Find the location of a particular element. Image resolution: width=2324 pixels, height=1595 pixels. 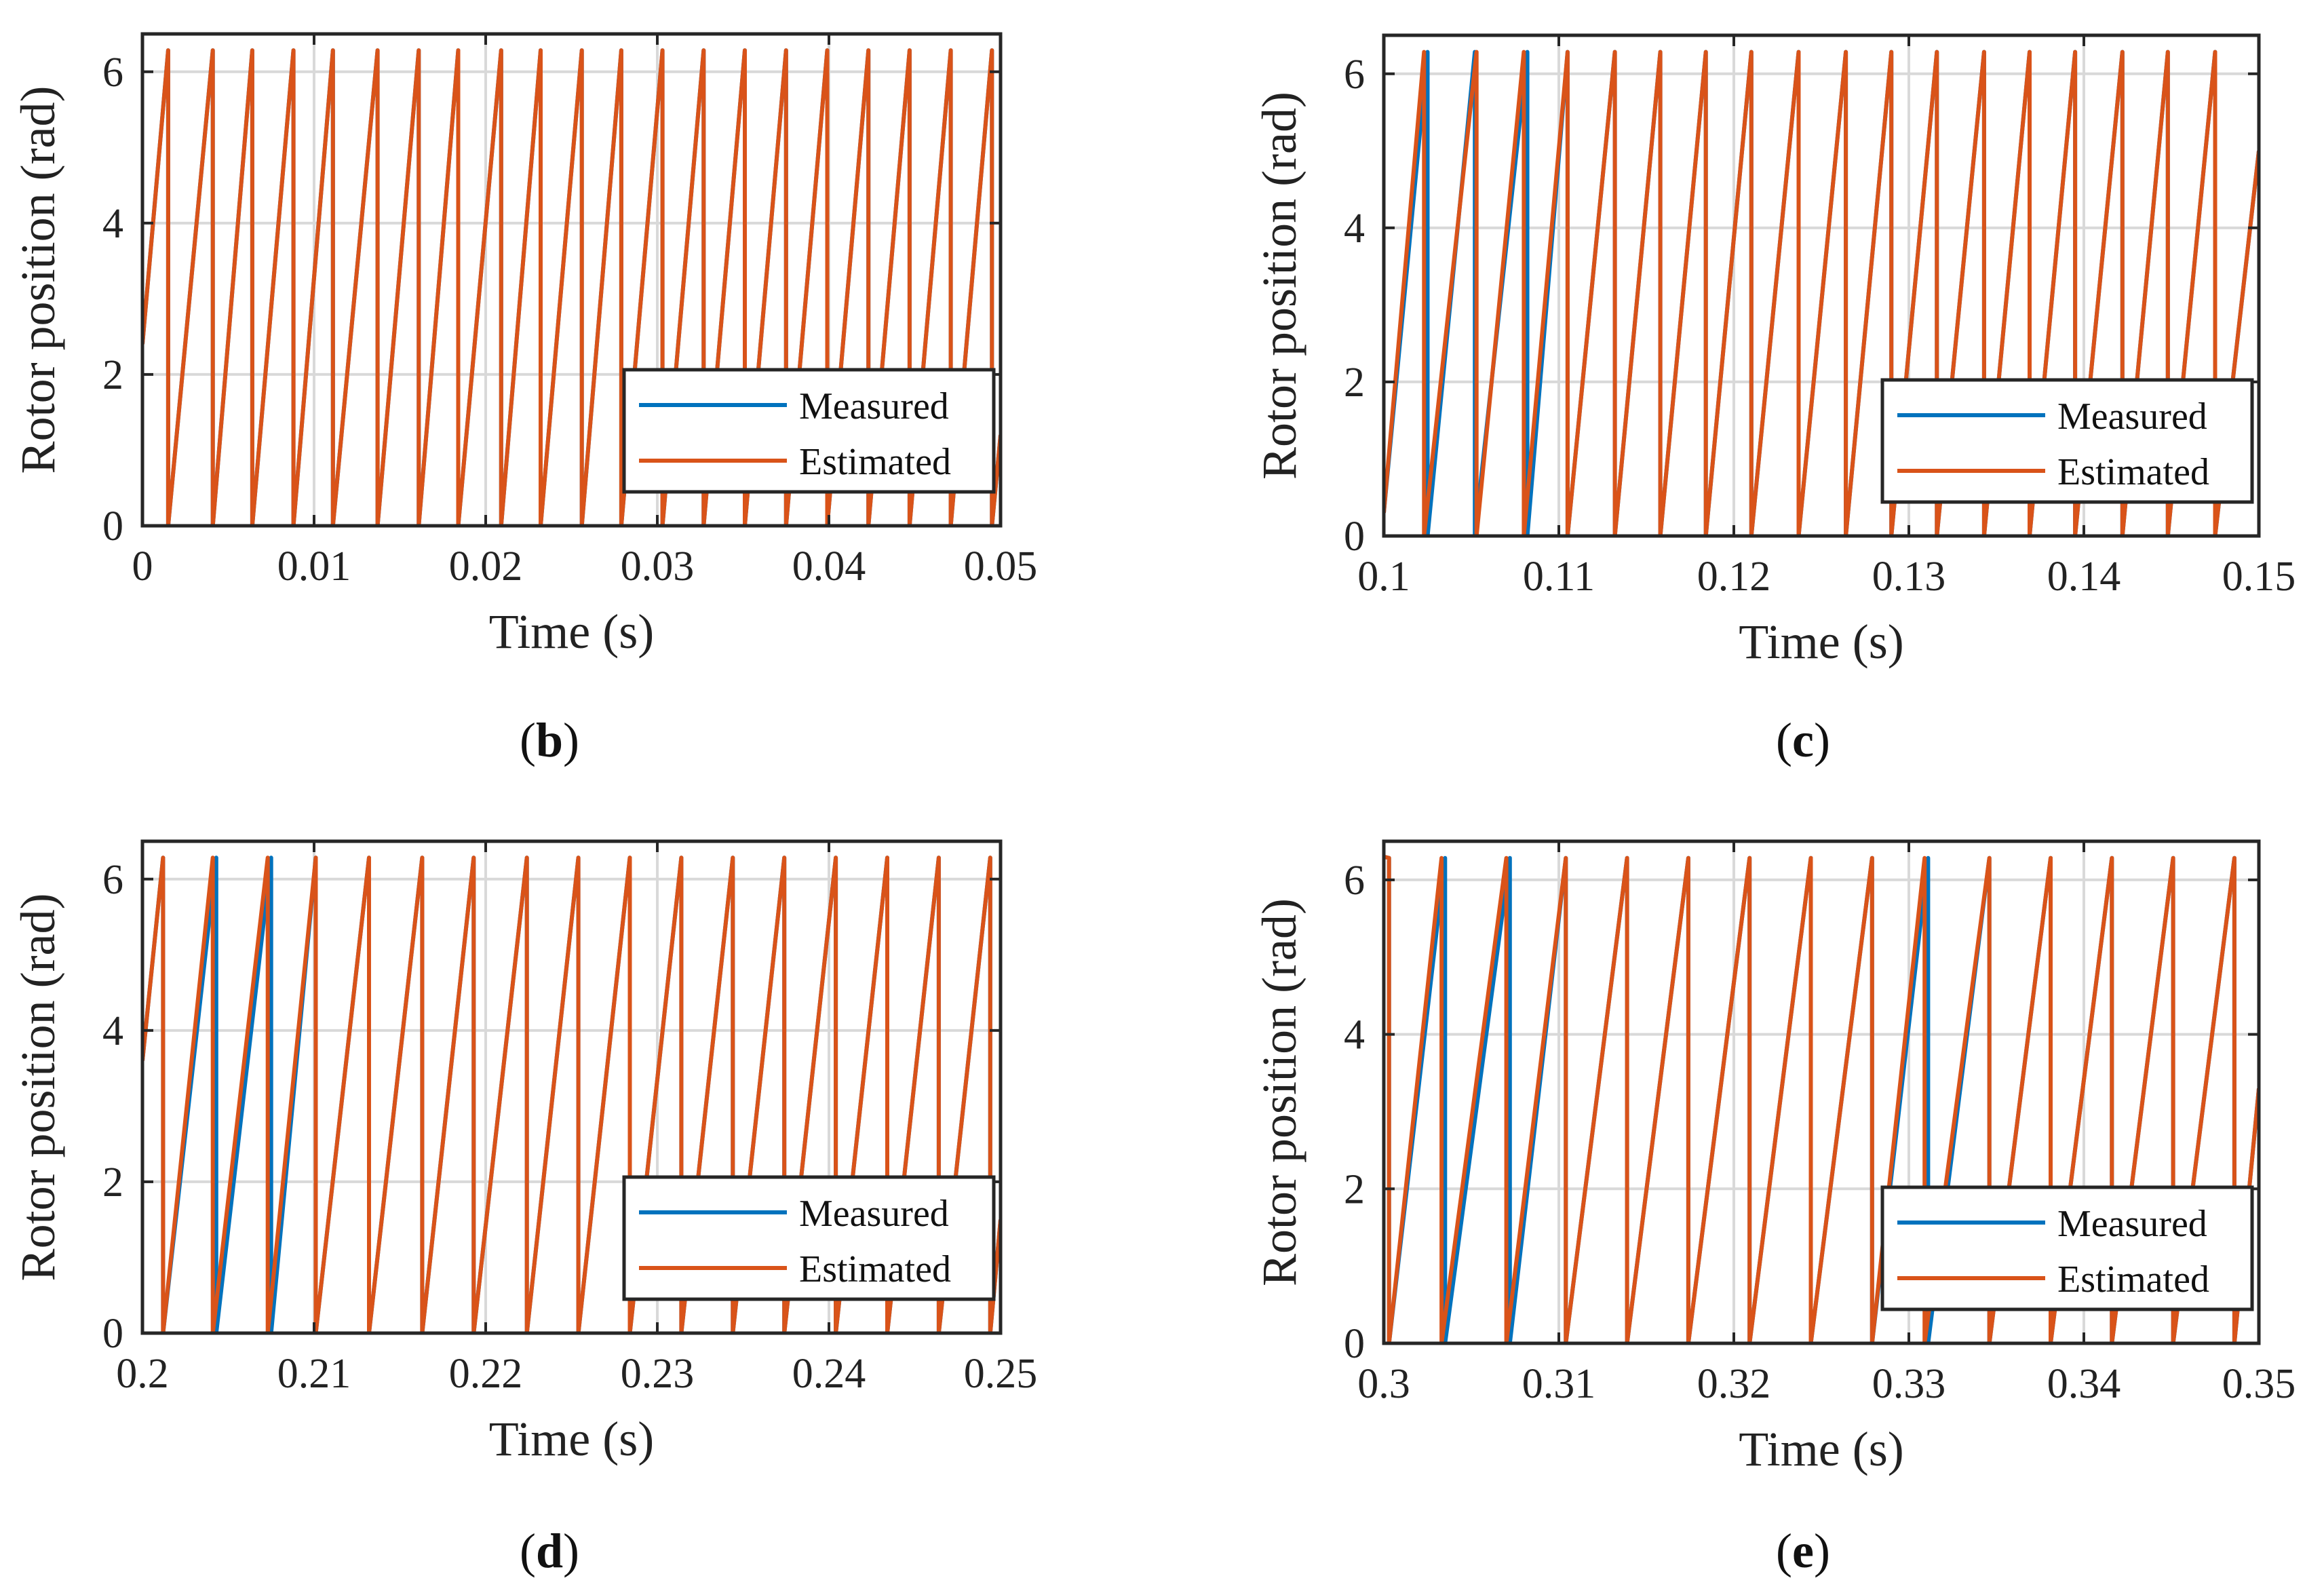

x-tick-label: 0.31 is located at coordinates (1559, 1384).